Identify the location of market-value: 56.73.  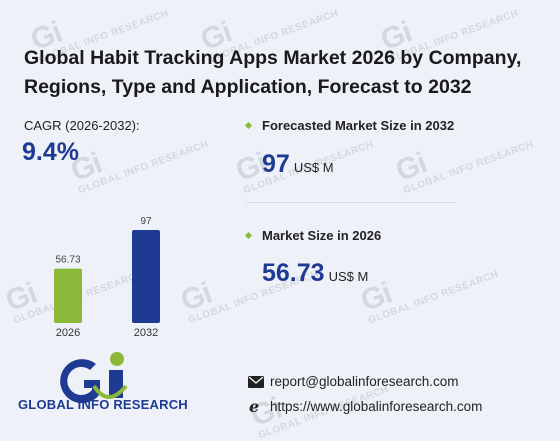
(293, 273).